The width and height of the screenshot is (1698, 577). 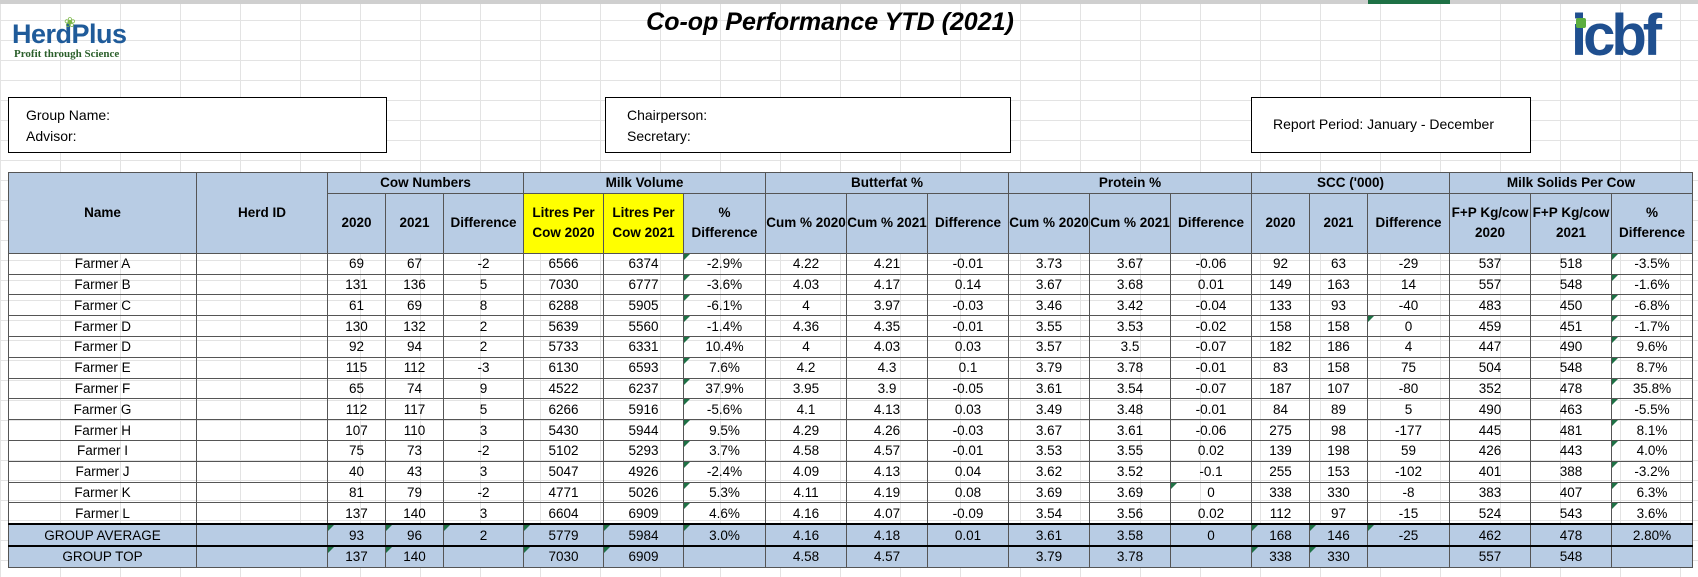 What do you see at coordinates (724, 326) in the screenshot?
I see `table-cell: -1.4%` at bounding box center [724, 326].